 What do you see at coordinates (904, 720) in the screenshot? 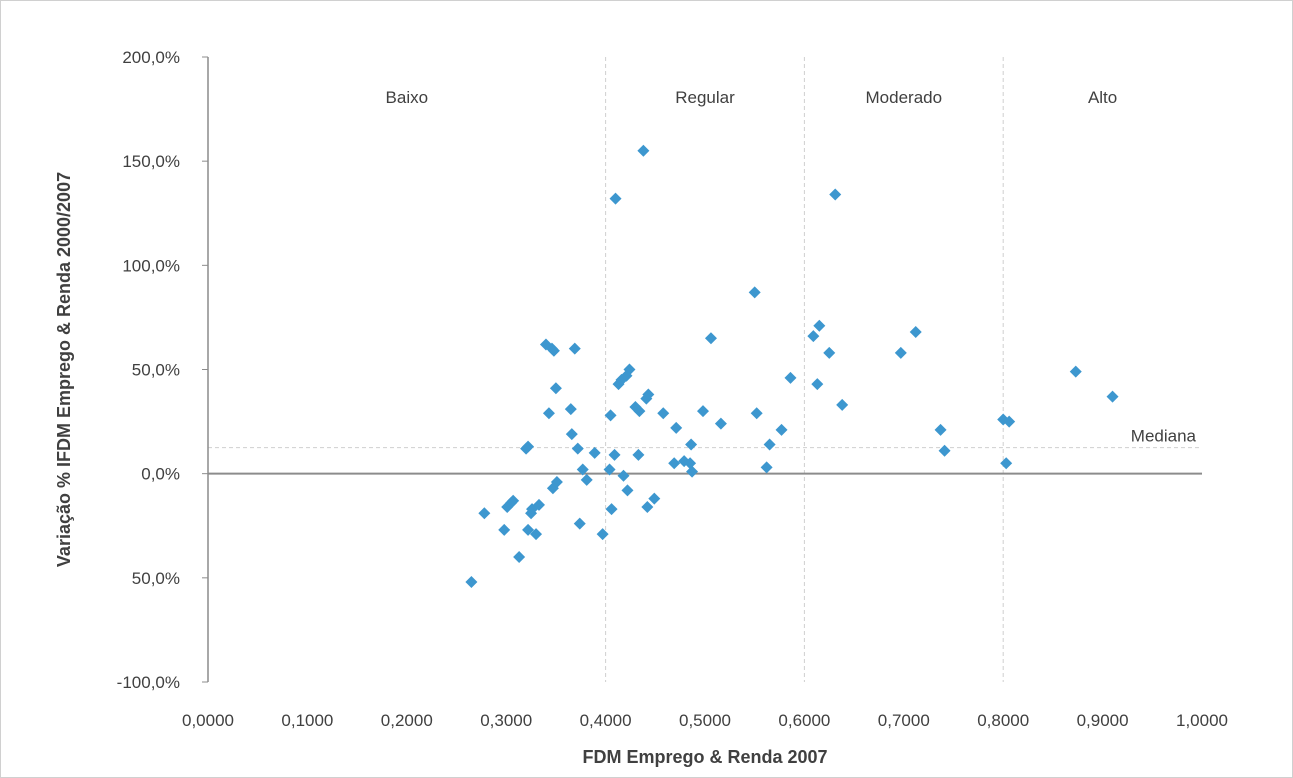
I see `x-tick-label: 0,7000` at bounding box center [904, 720].